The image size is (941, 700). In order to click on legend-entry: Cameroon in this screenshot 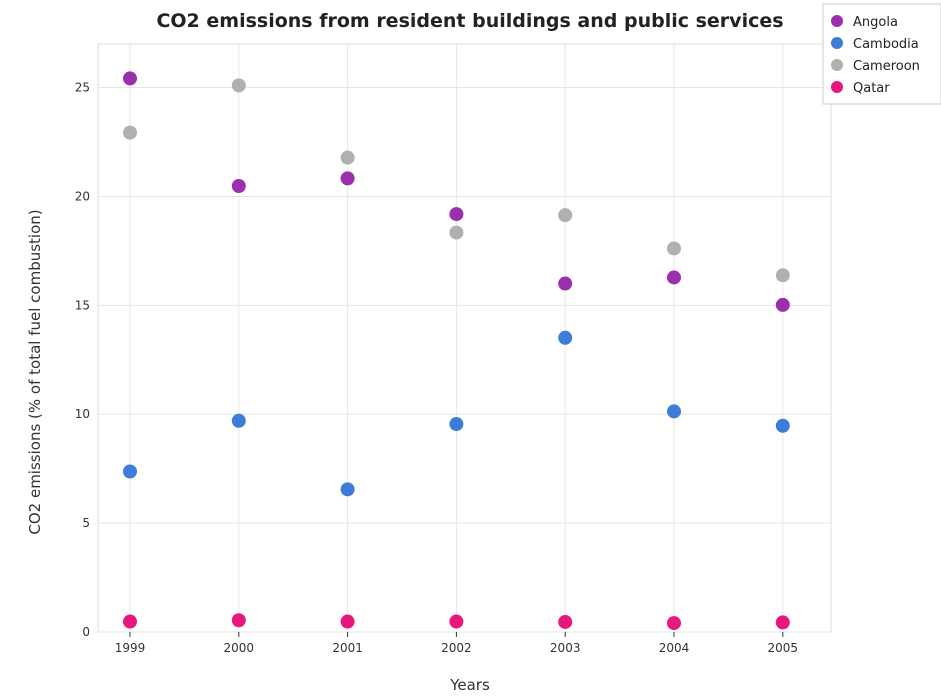, I will do `click(886, 66)`.